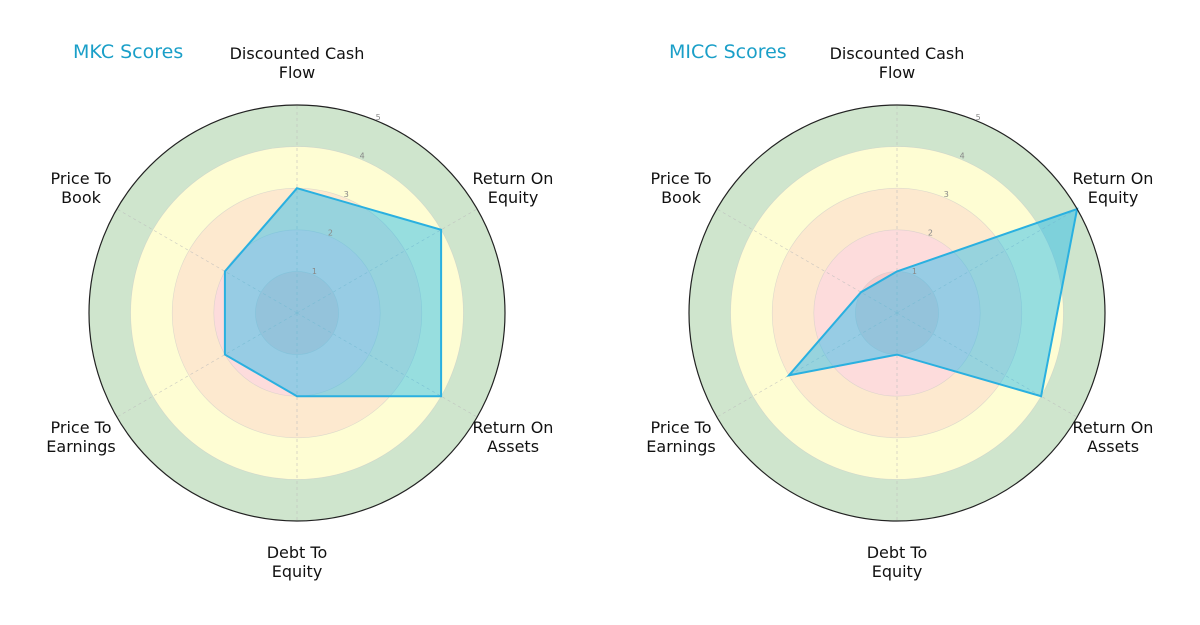  I want to click on score-polygon, so click(333, 292).